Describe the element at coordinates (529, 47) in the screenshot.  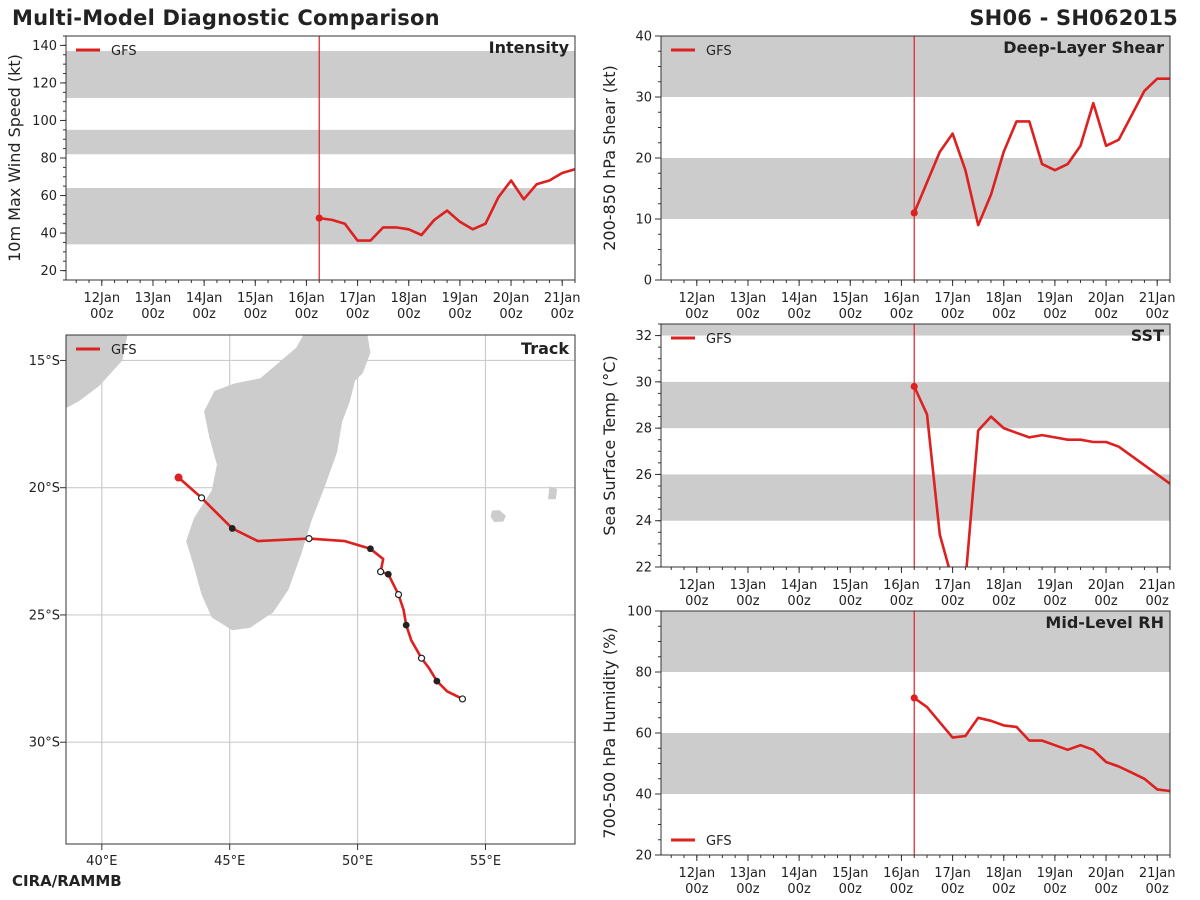
I see `intensity-title: Intensity` at that location.